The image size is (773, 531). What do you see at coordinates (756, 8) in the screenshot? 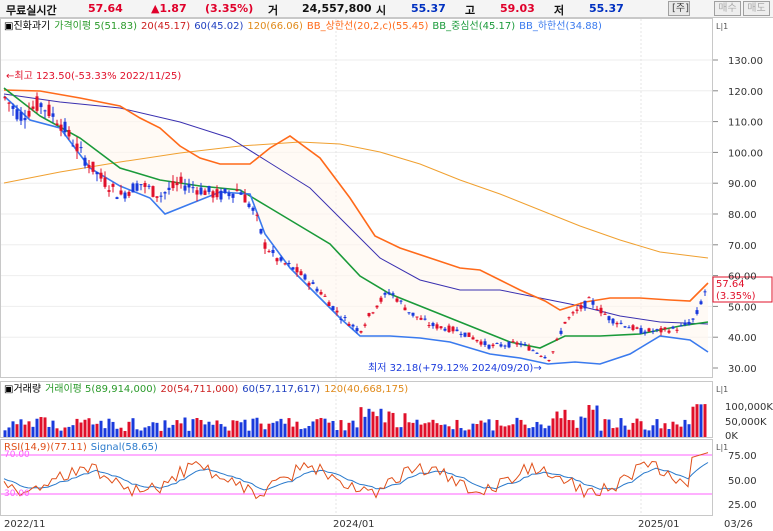
I see `sell-button: 매도` at bounding box center [756, 8].